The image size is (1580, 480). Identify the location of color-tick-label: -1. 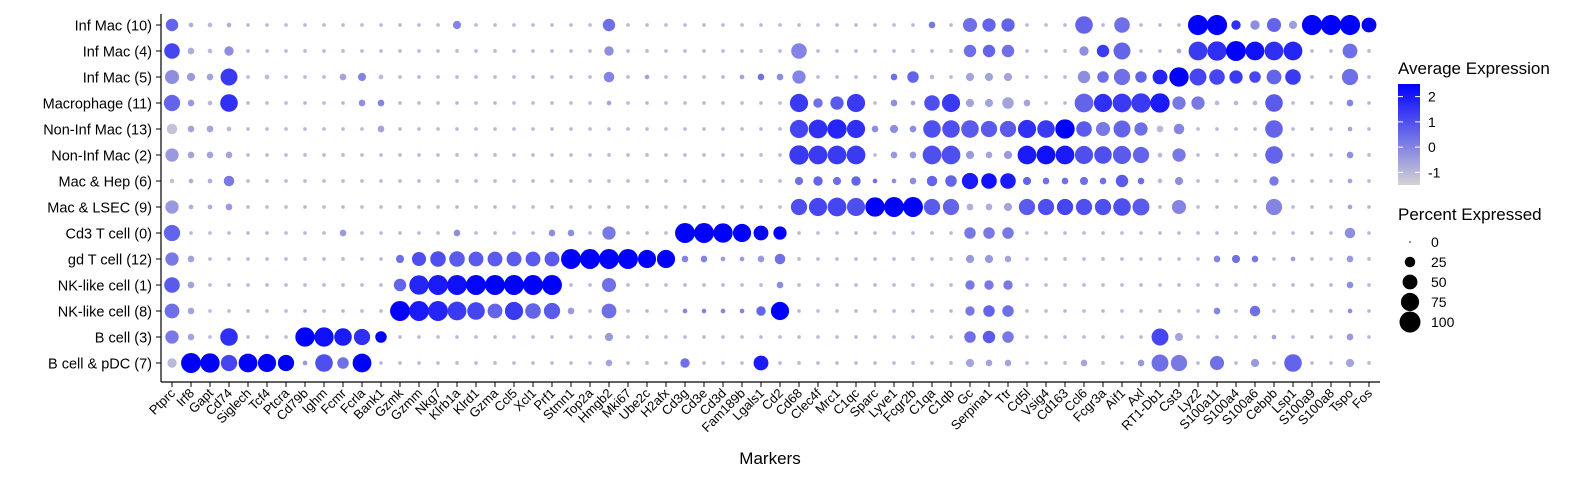
(1434, 172).